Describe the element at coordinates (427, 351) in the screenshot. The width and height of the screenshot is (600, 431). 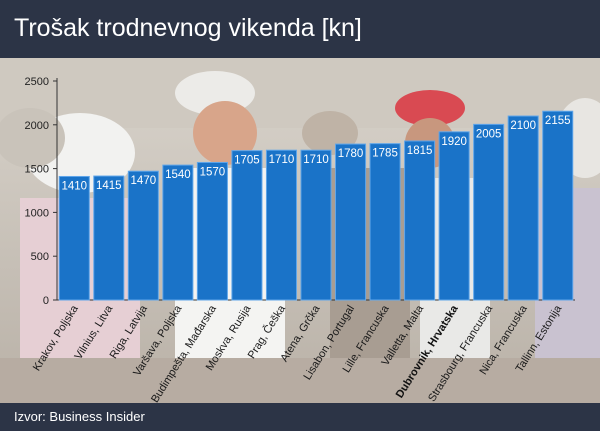
I see `category-label: Dubrovnik, Hrvatska` at that location.